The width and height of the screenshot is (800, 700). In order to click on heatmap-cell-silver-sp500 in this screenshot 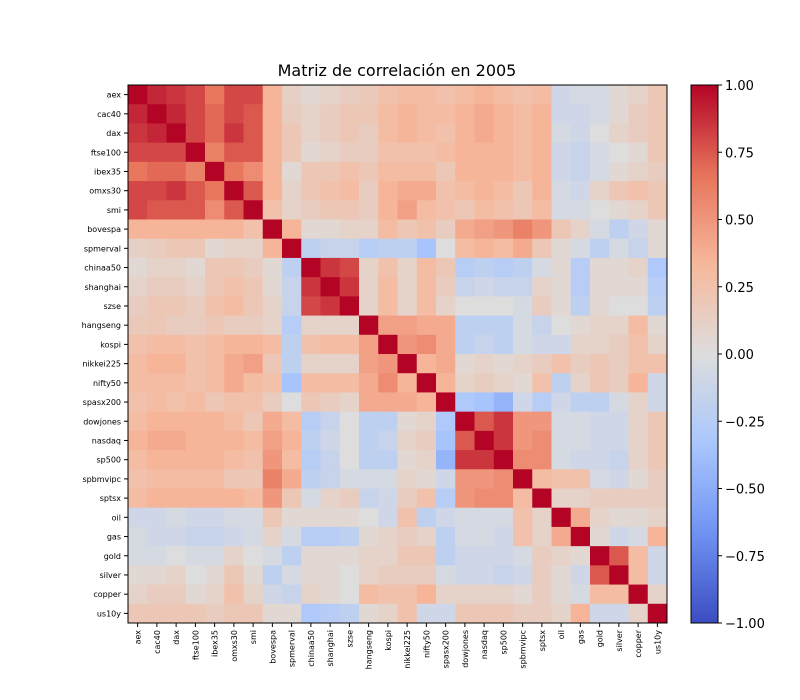, I will do `click(503, 575)`.